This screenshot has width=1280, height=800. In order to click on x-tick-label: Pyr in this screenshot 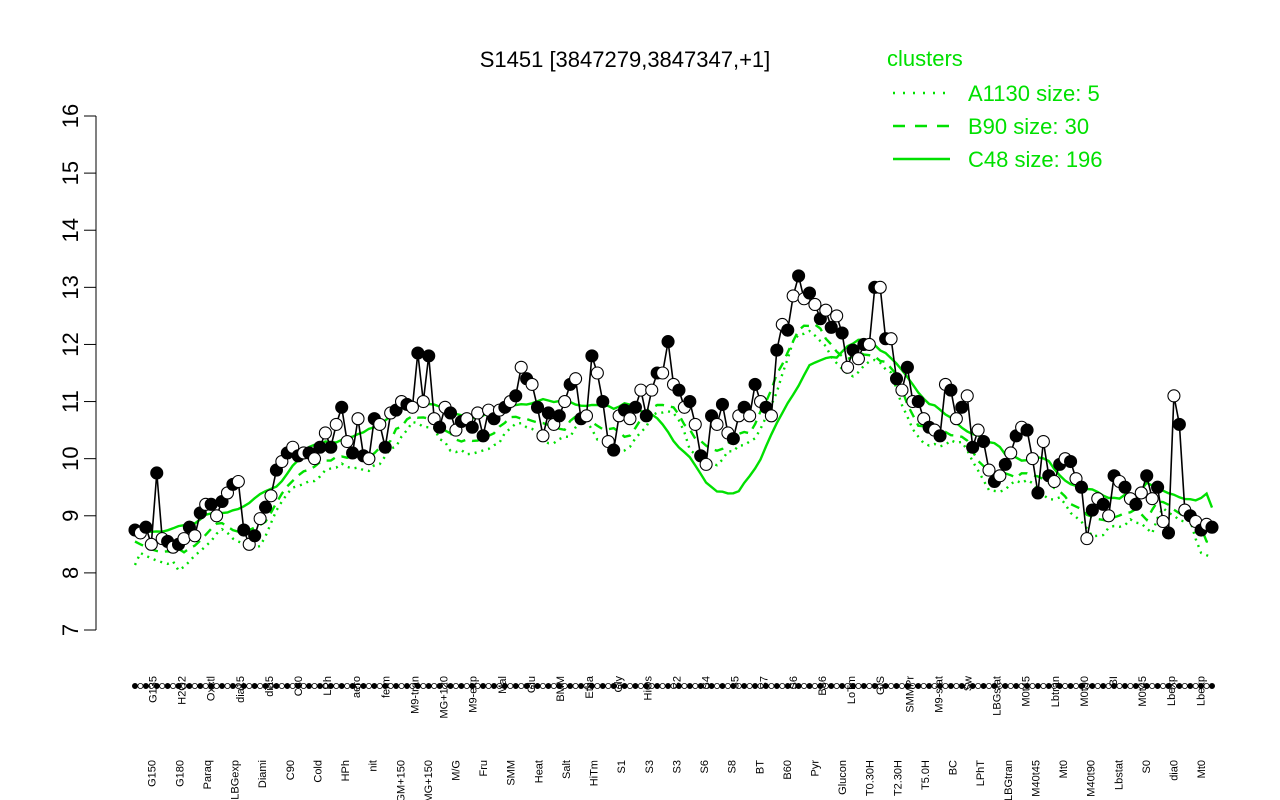, I will do `click(815, 768)`.